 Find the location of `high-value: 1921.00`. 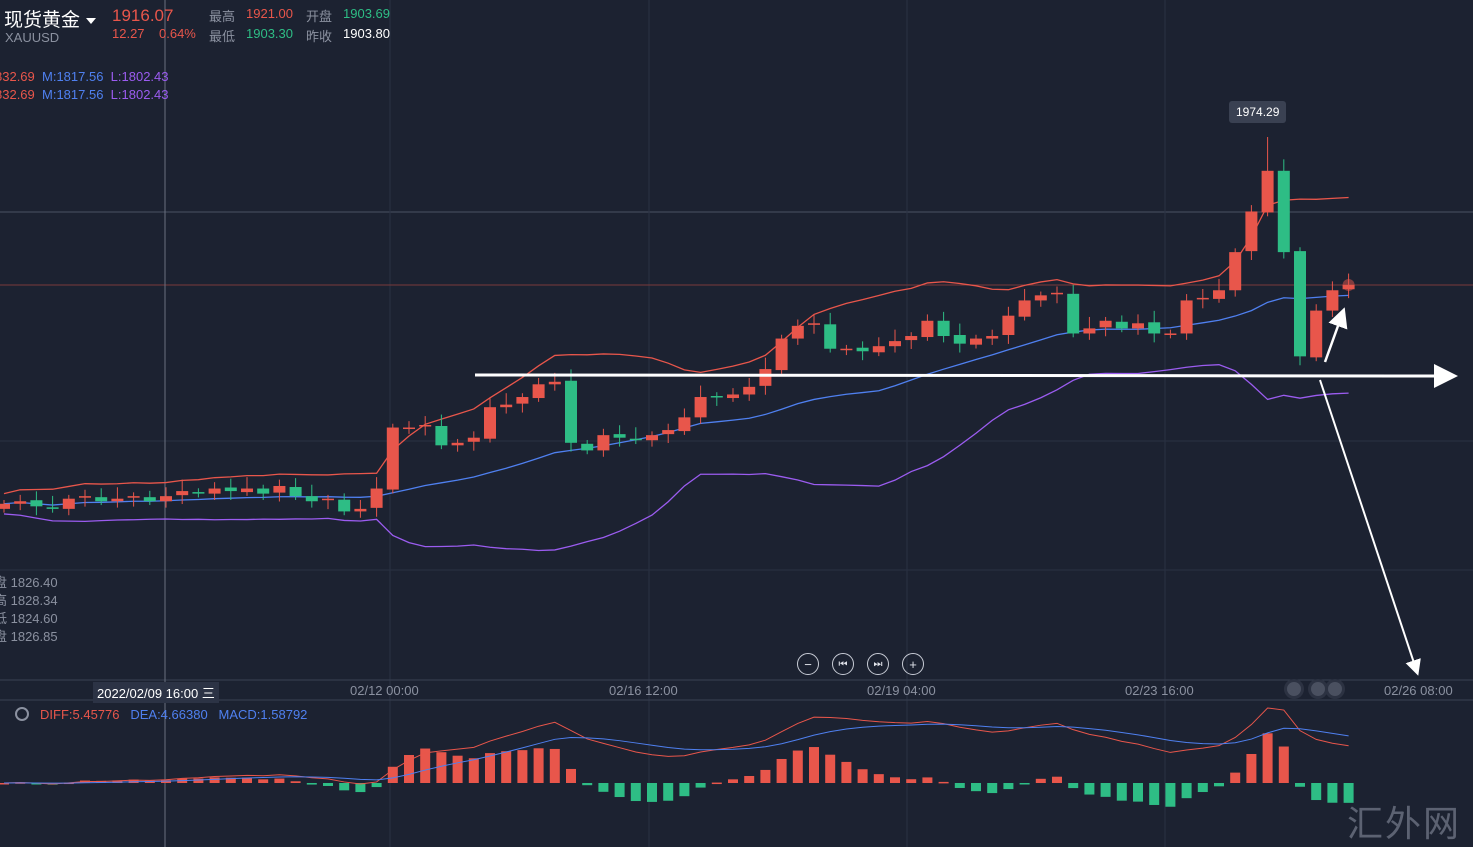

high-value: 1921.00 is located at coordinates (269, 13).